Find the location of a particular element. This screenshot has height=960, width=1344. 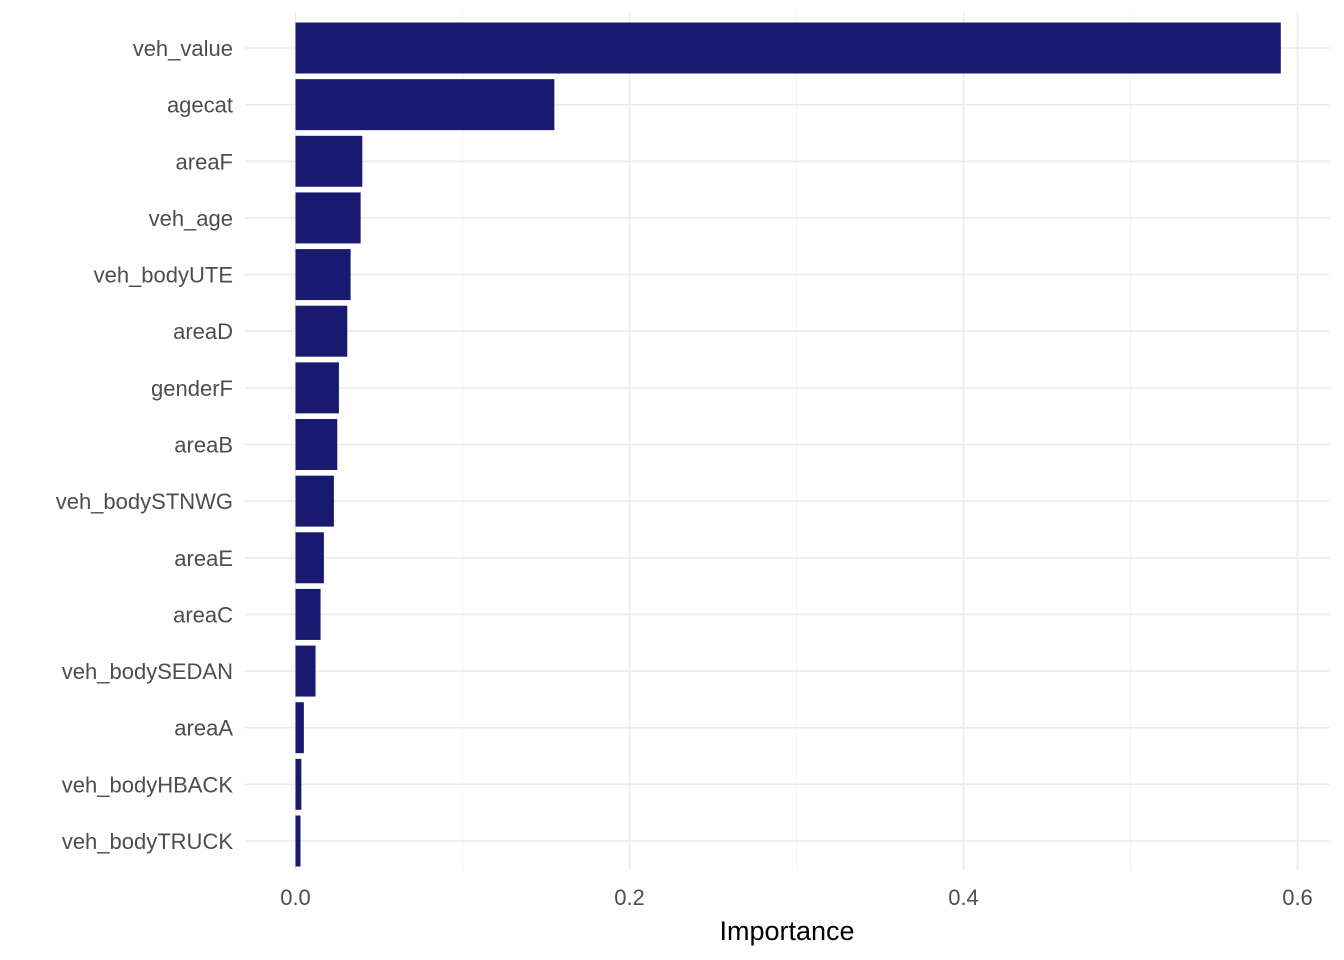

y-tick-label: areaF is located at coordinates (204, 161).